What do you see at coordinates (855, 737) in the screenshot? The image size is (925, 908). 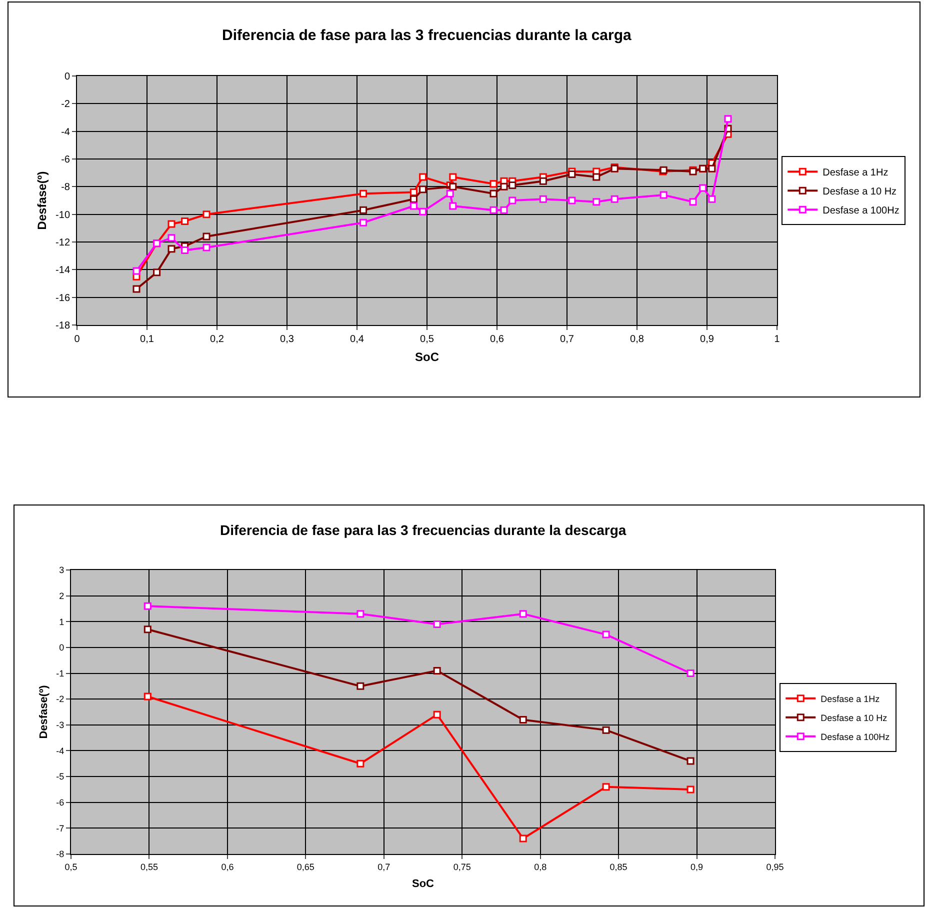 I see `legend-label: Desfase a 100Hz` at bounding box center [855, 737].